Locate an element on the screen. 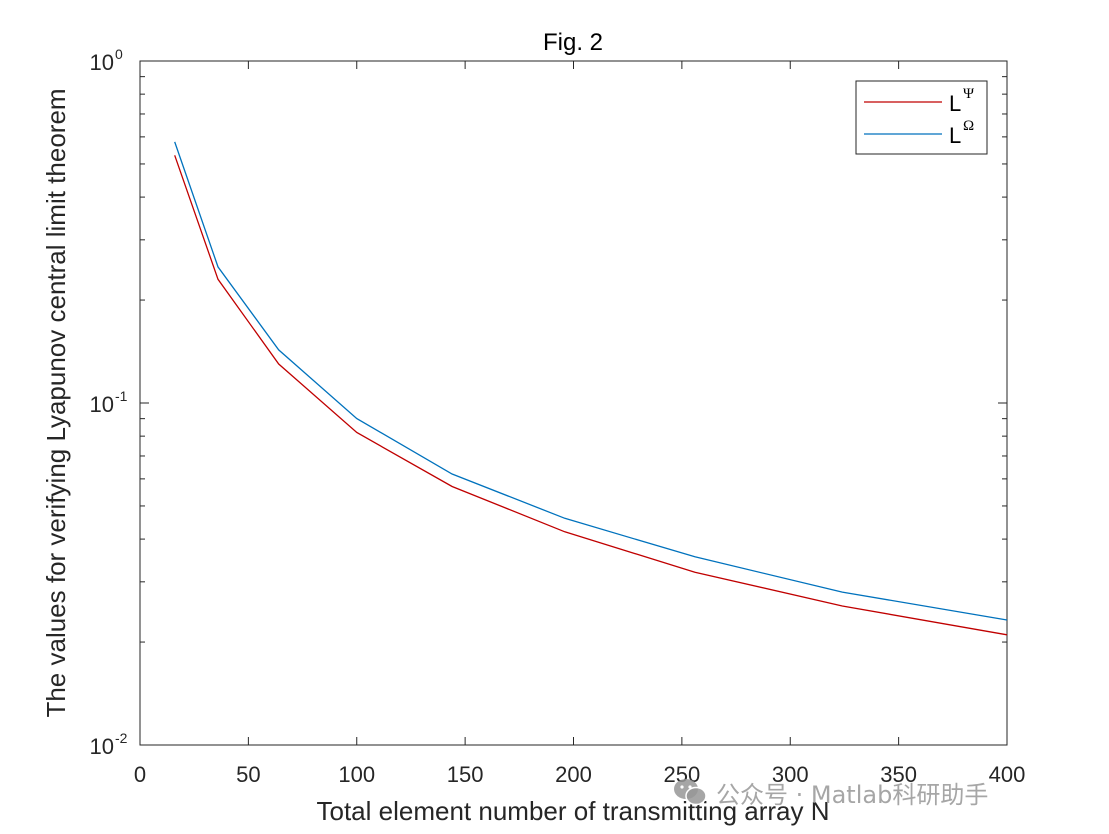 The image size is (1109, 834). legend-superscript-0: Ψ is located at coordinates (969, 94).